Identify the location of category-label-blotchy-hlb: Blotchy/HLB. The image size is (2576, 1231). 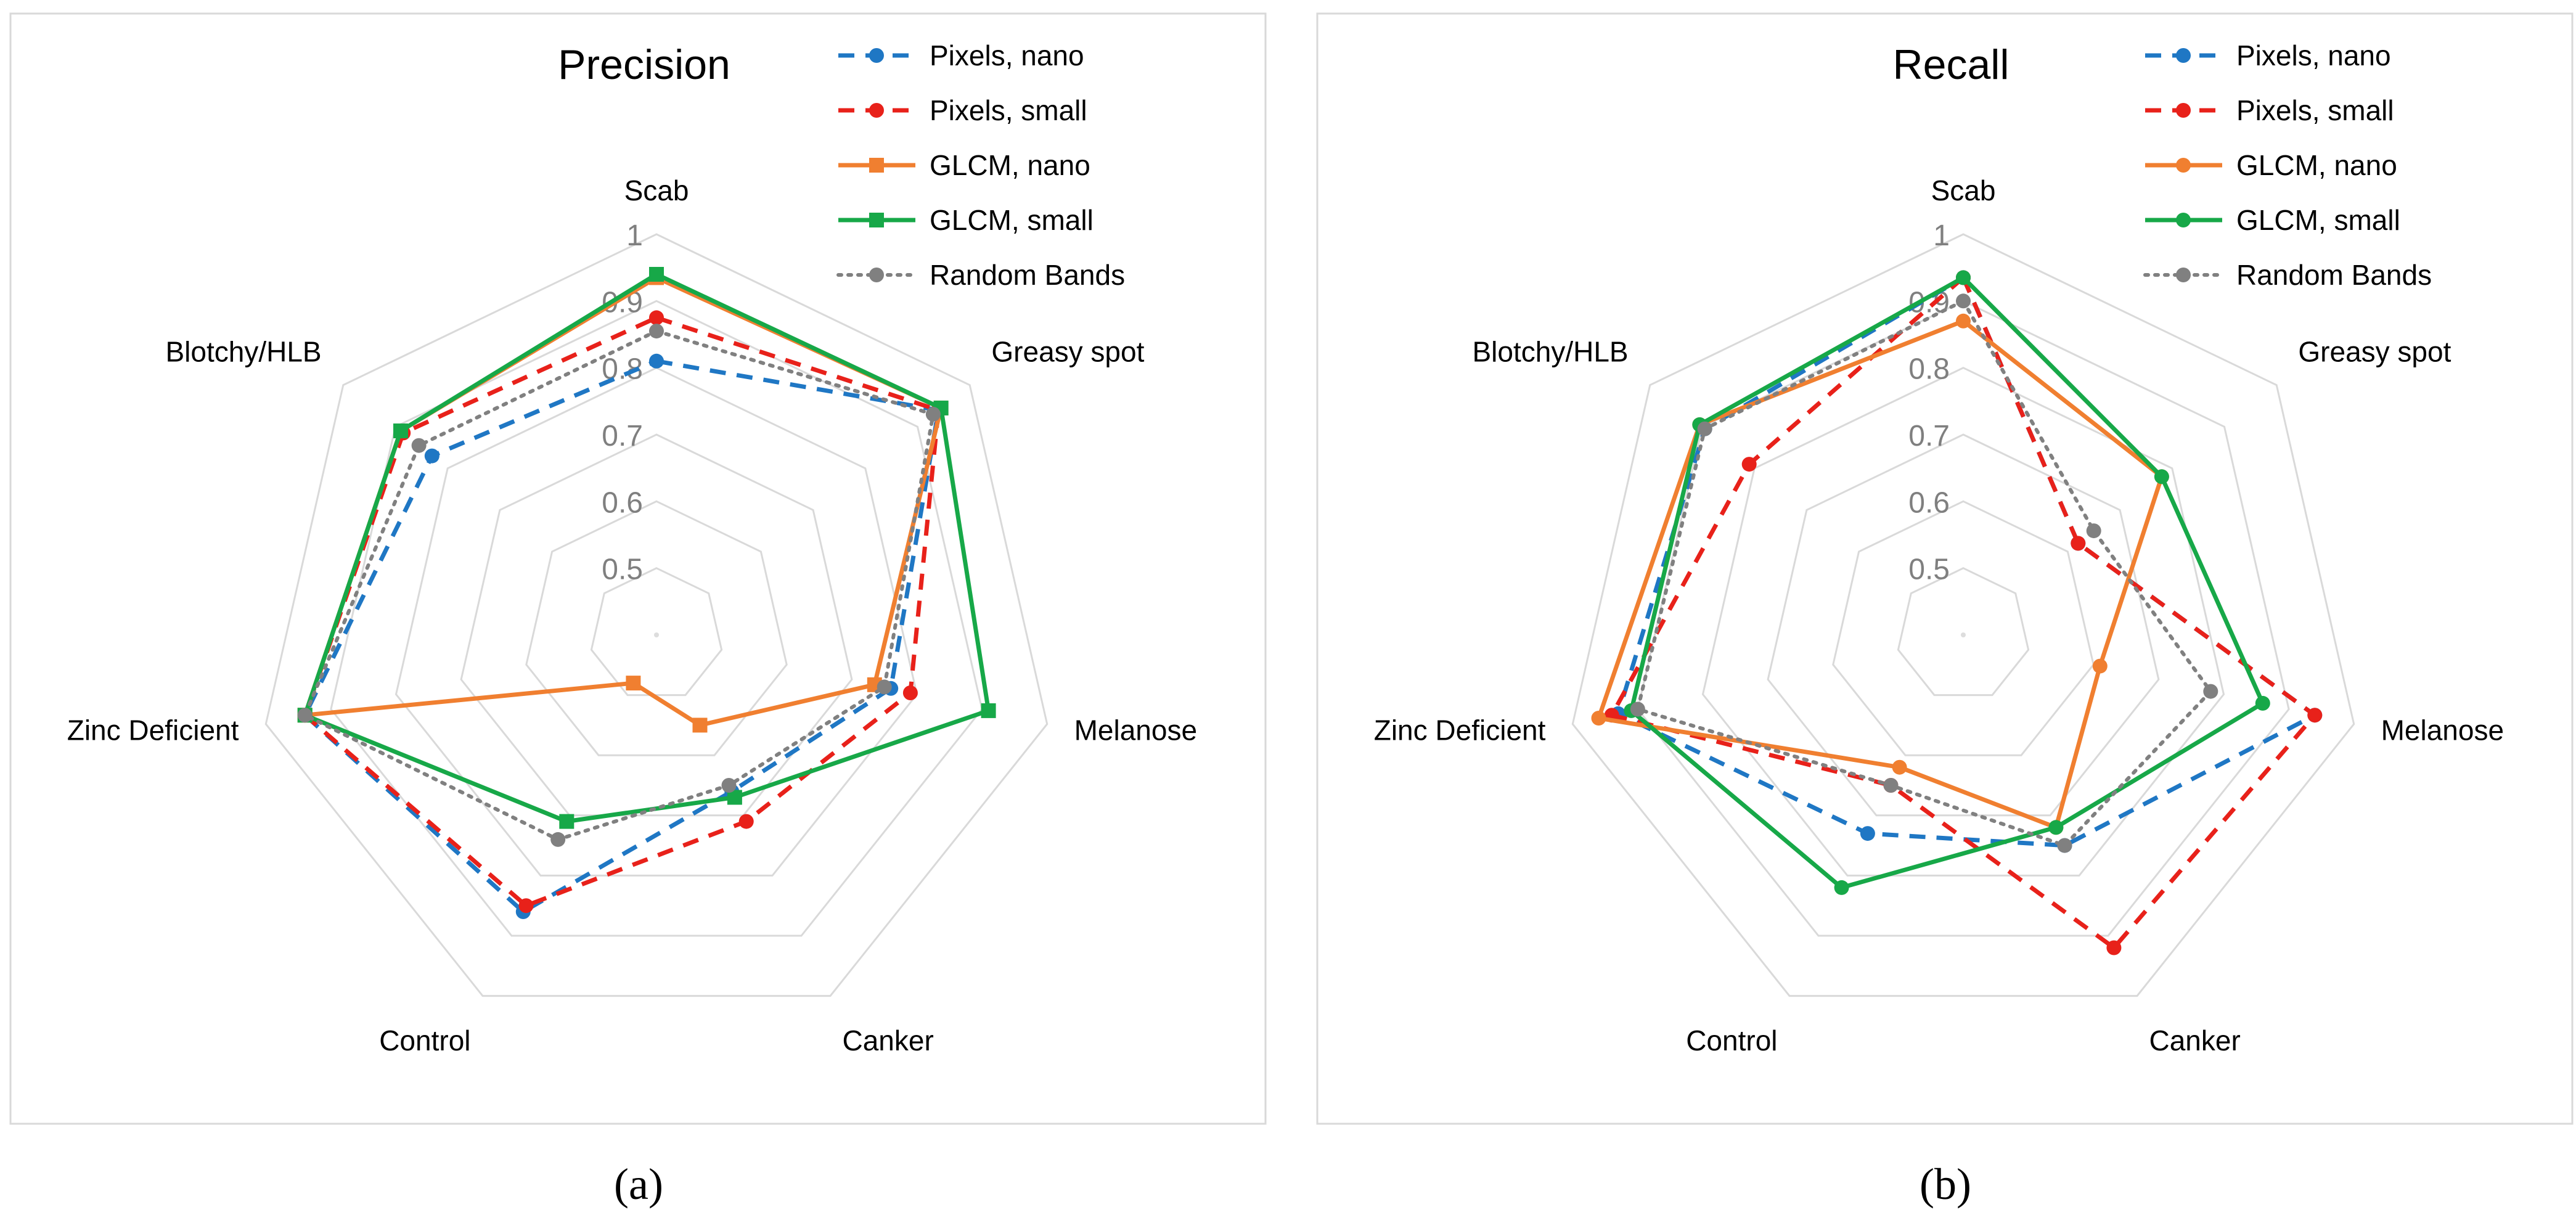
(243, 352).